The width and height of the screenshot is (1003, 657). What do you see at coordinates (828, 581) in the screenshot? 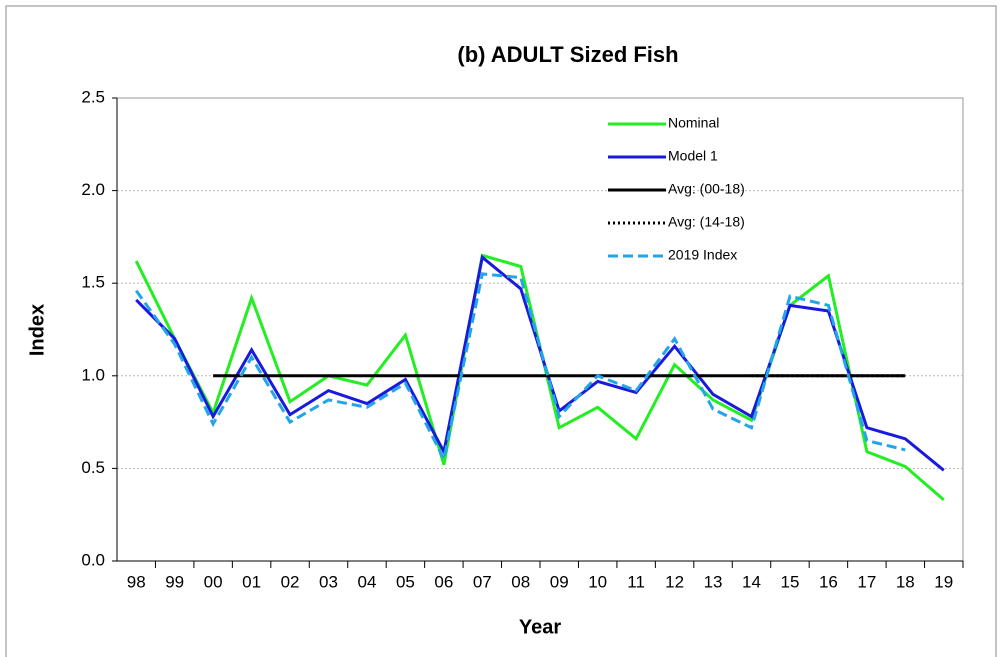
I see `x-tick-label: 16` at bounding box center [828, 581].